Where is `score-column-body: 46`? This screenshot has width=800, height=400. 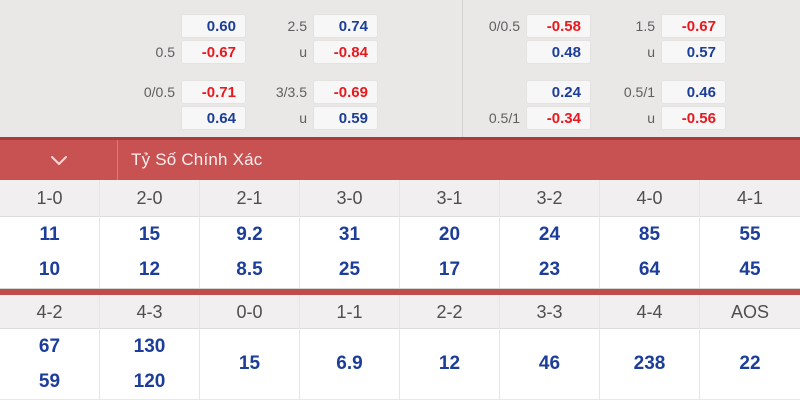 score-column-body: 46 is located at coordinates (549, 364).